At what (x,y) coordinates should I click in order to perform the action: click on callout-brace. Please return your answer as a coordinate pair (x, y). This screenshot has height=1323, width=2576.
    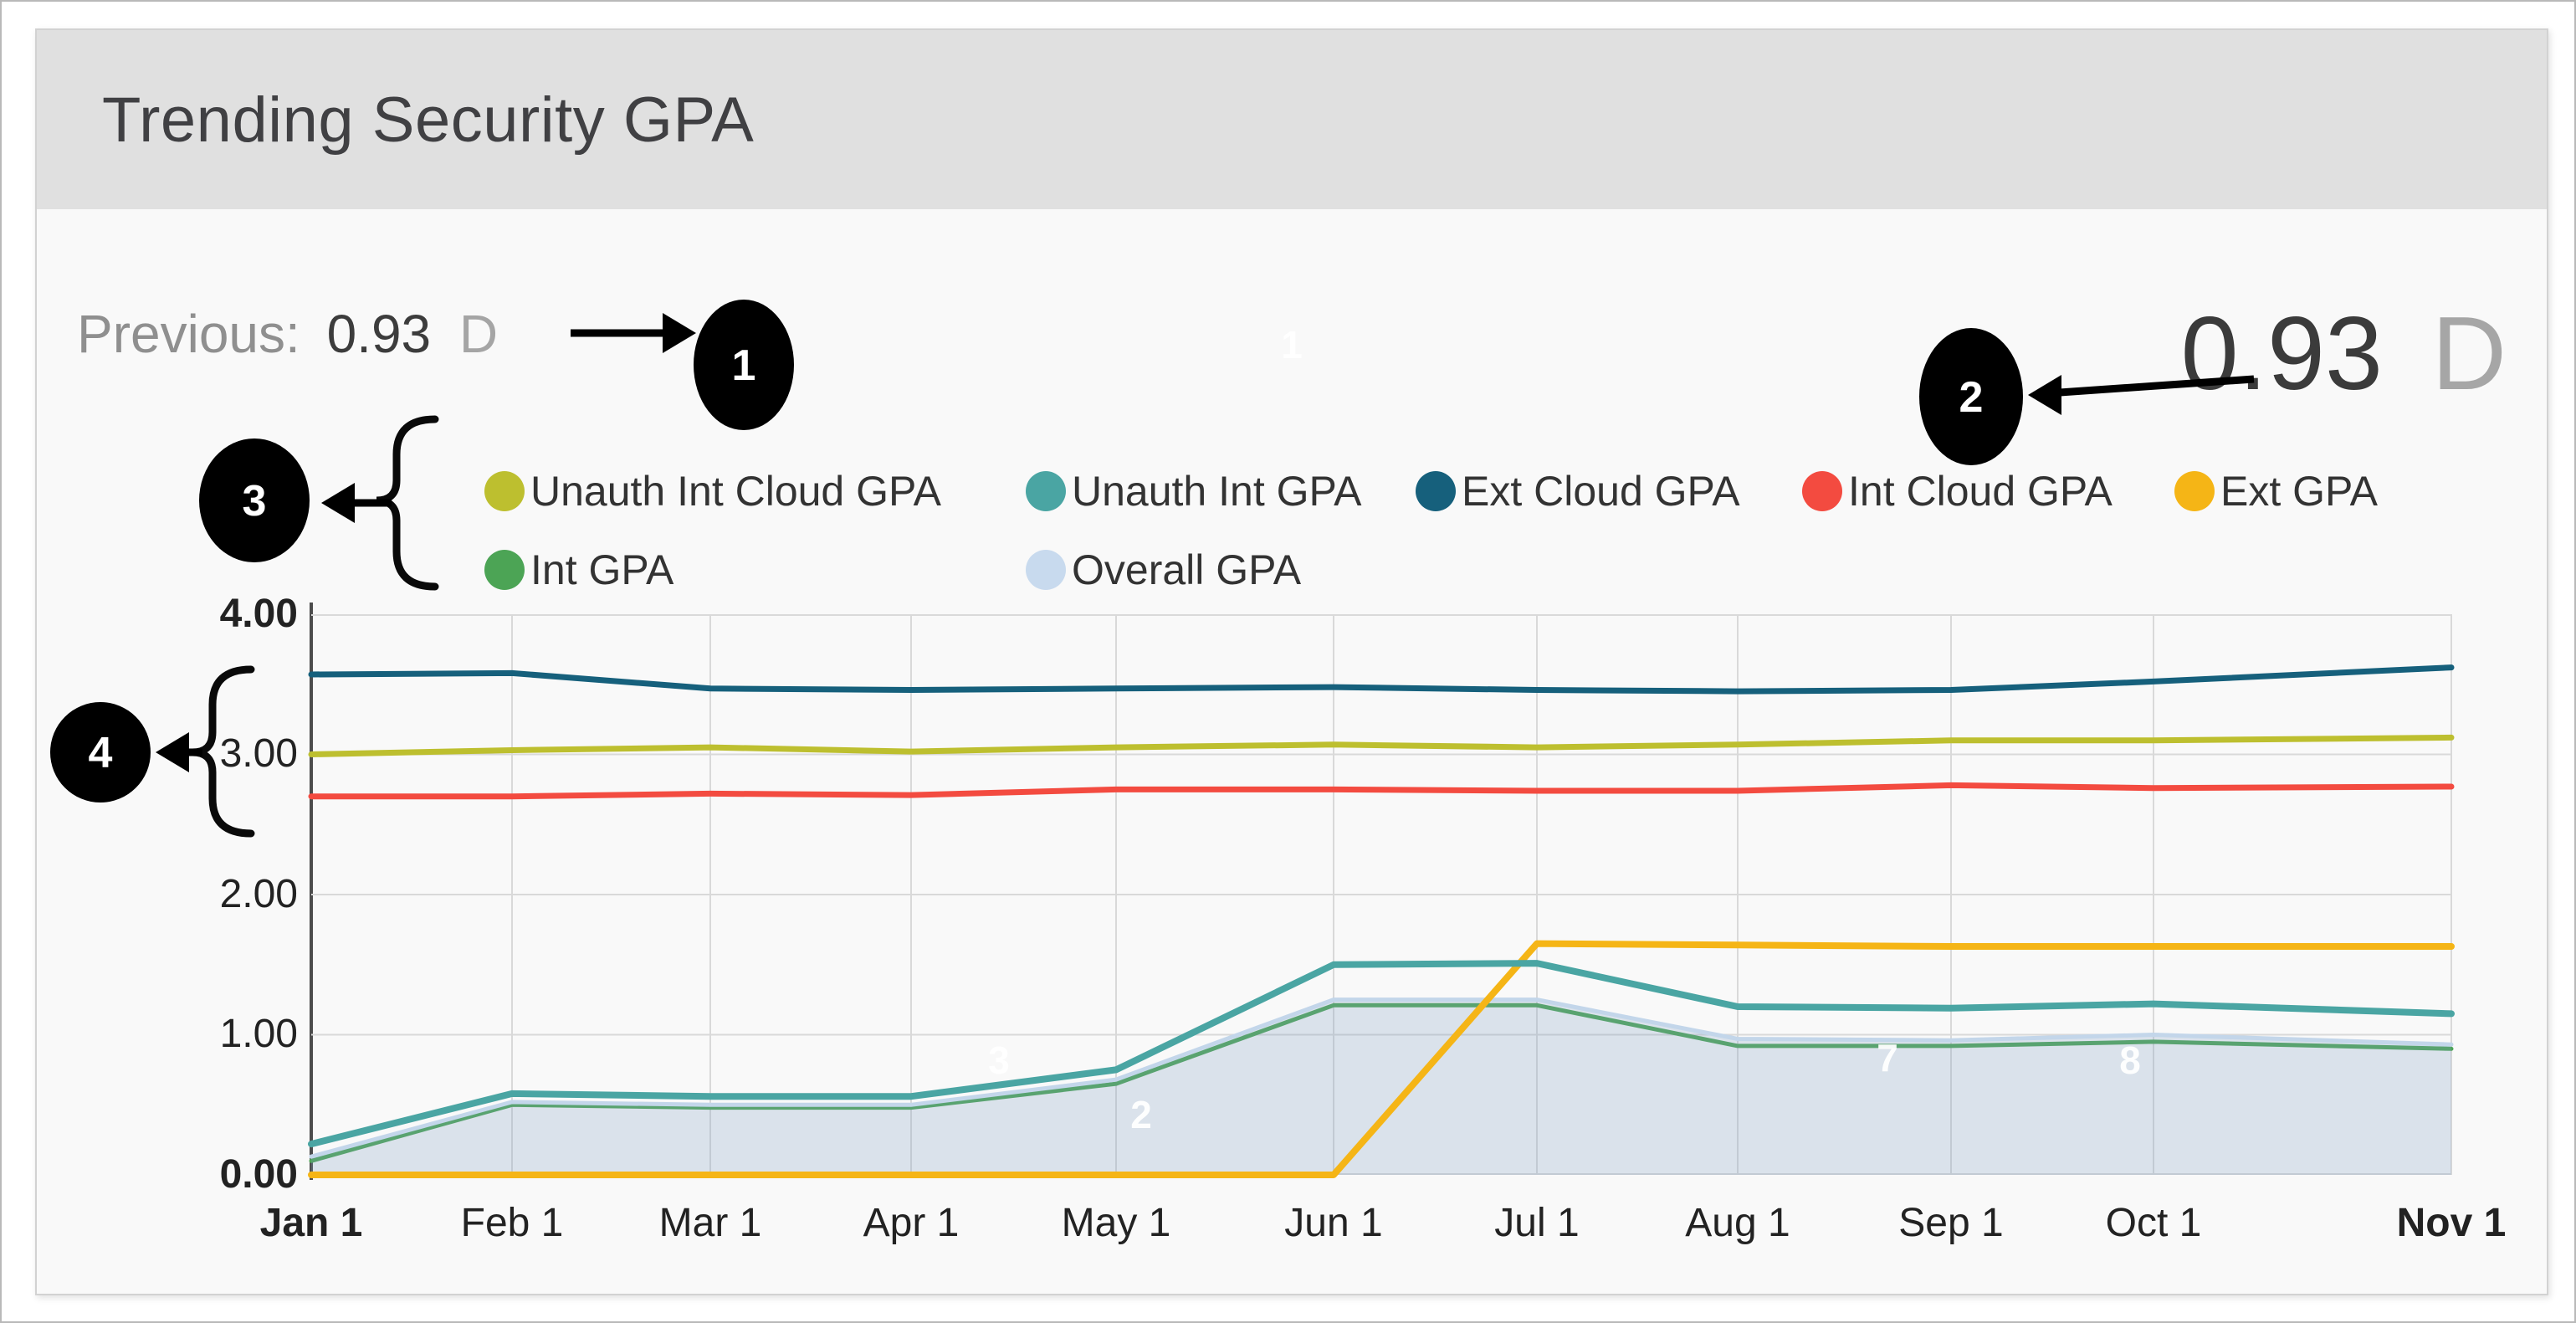
    Looking at the image, I should click on (408, 503).